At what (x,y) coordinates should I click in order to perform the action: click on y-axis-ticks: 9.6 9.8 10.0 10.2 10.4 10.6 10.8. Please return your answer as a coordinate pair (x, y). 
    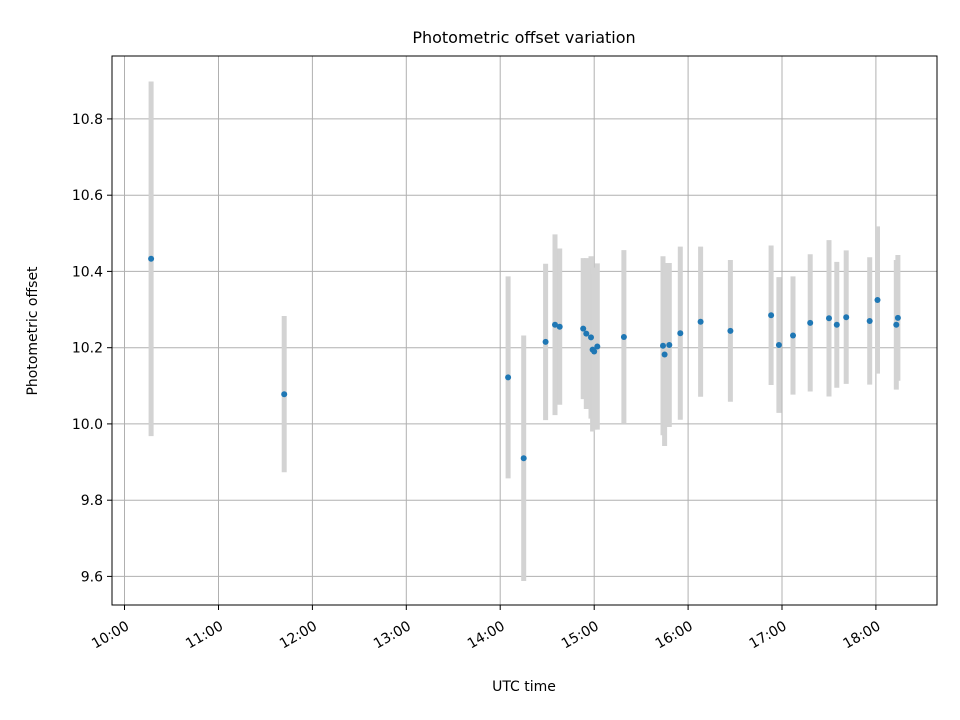
    Looking at the image, I should click on (92, 348).